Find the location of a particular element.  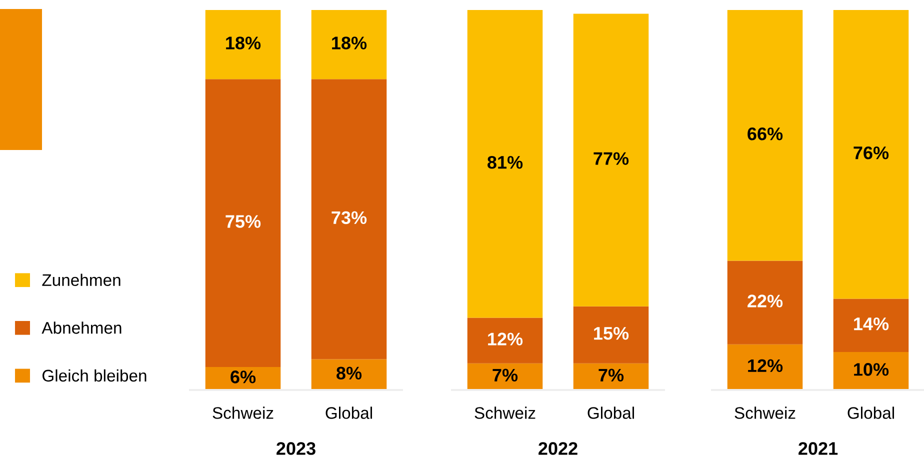

data-label: 15% is located at coordinates (611, 333).